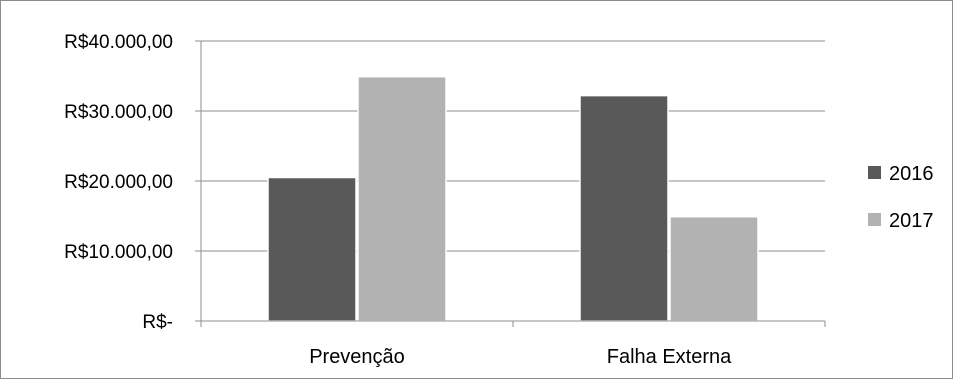 The image size is (953, 379). I want to click on bar-2017-falha-externa, so click(714, 268).